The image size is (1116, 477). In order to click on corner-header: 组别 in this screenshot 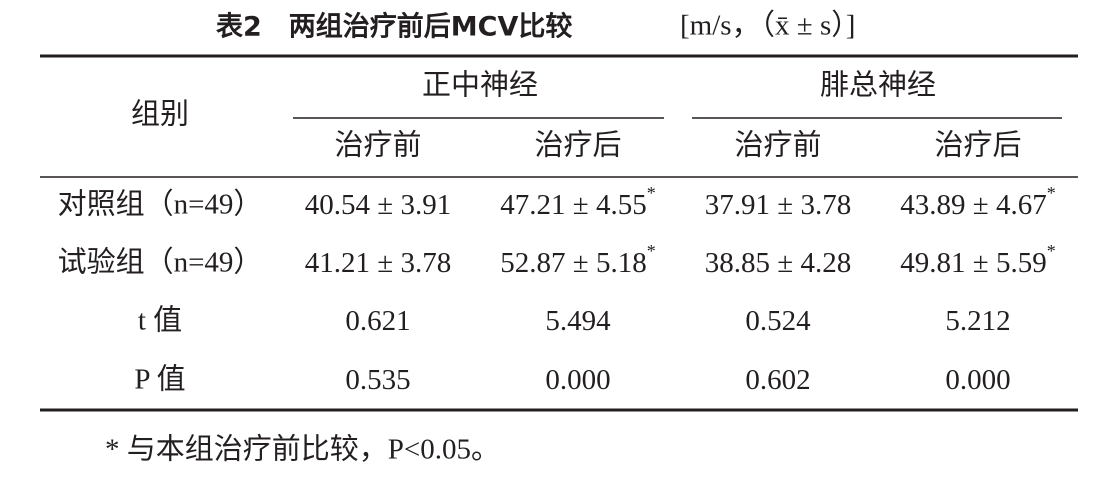, I will do `click(160, 114)`.